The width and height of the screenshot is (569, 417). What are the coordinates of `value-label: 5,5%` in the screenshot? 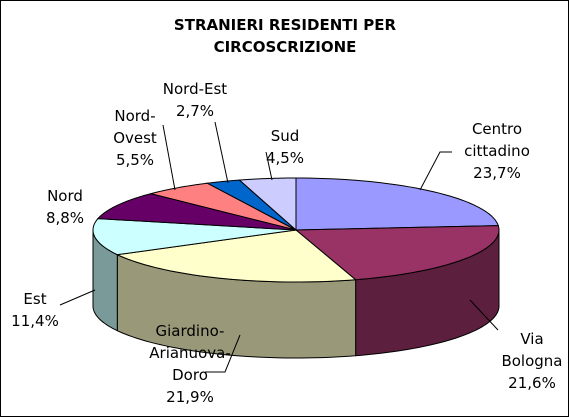 It's located at (135, 160).